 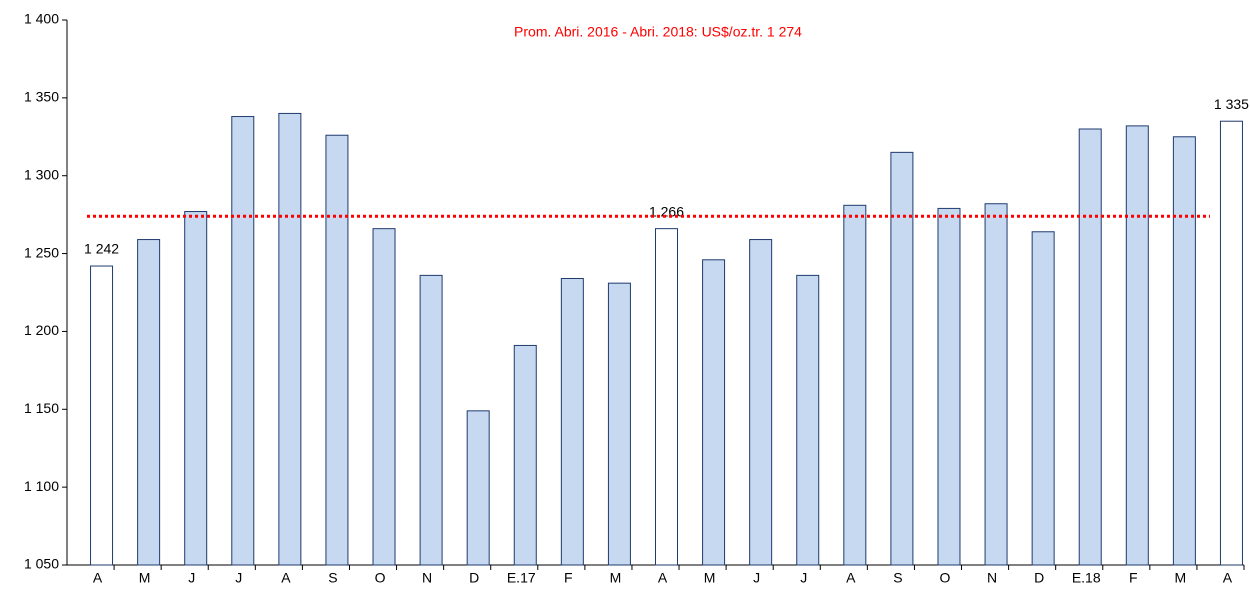 What do you see at coordinates (666, 211) in the screenshot?
I see `value-label: 1 266` at bounding box center [666, 211].